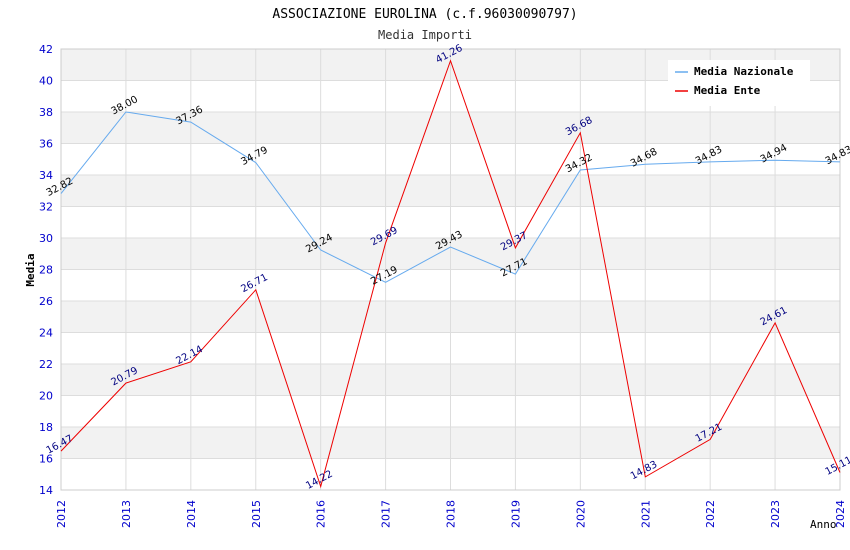 This screenshot has width=850, height=550. Describe the element at coordinates (46, 81) in the screenshot. I see `y-tick-label: 40` at that location.